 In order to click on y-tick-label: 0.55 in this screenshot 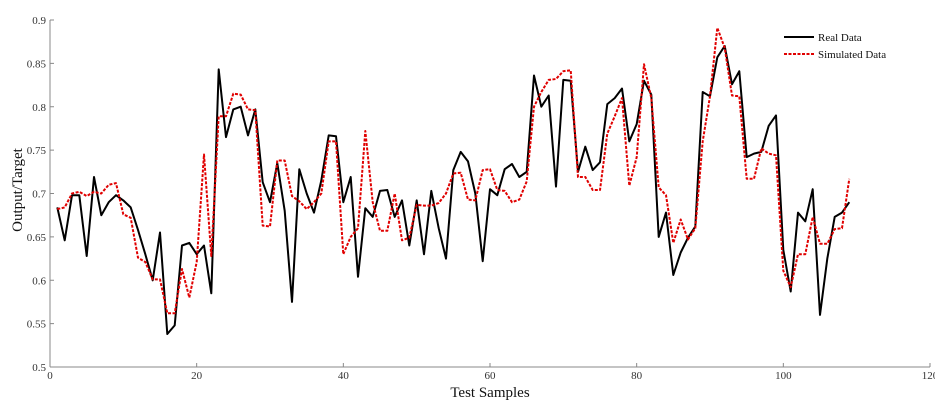, I will do `click(37, 325)`.